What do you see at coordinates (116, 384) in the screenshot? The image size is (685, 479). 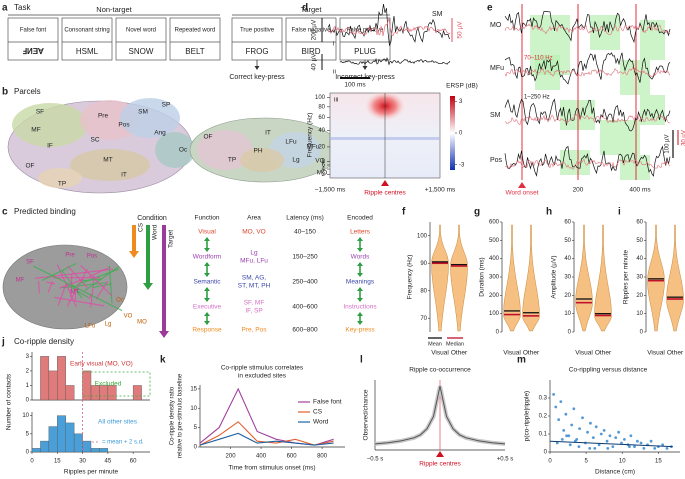 I see `excluded-box` at bounding box center [116, 384].